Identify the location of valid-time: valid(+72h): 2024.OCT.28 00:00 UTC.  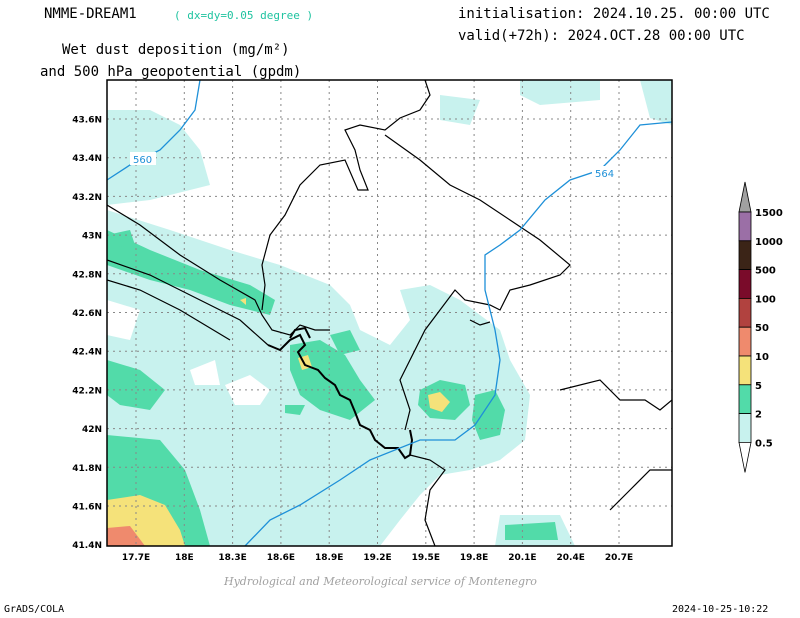
(601, 36).